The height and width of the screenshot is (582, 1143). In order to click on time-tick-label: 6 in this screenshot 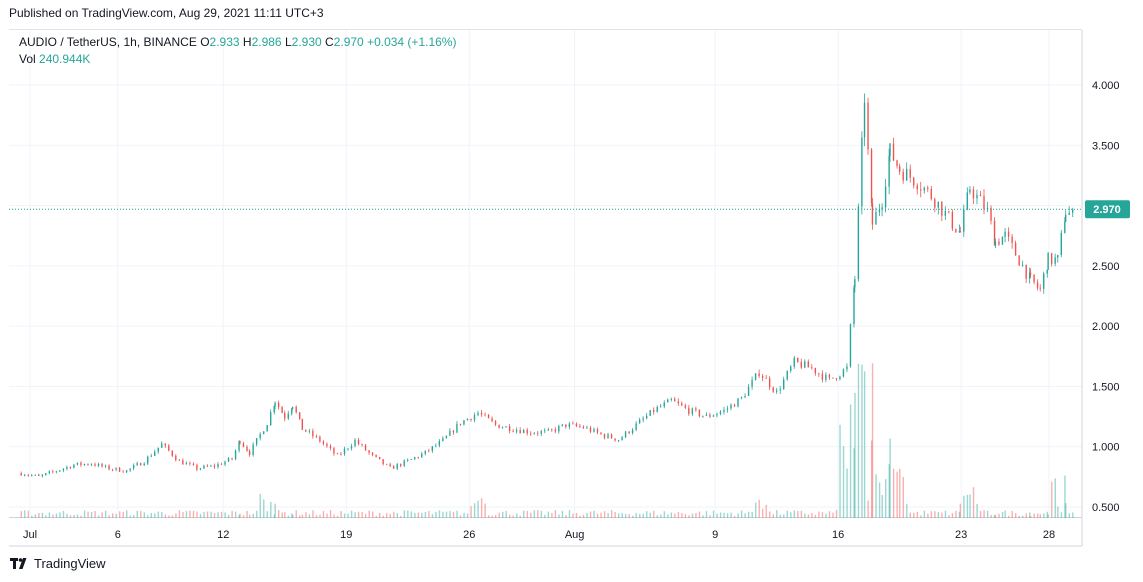, I will do `click(118, 535)`.